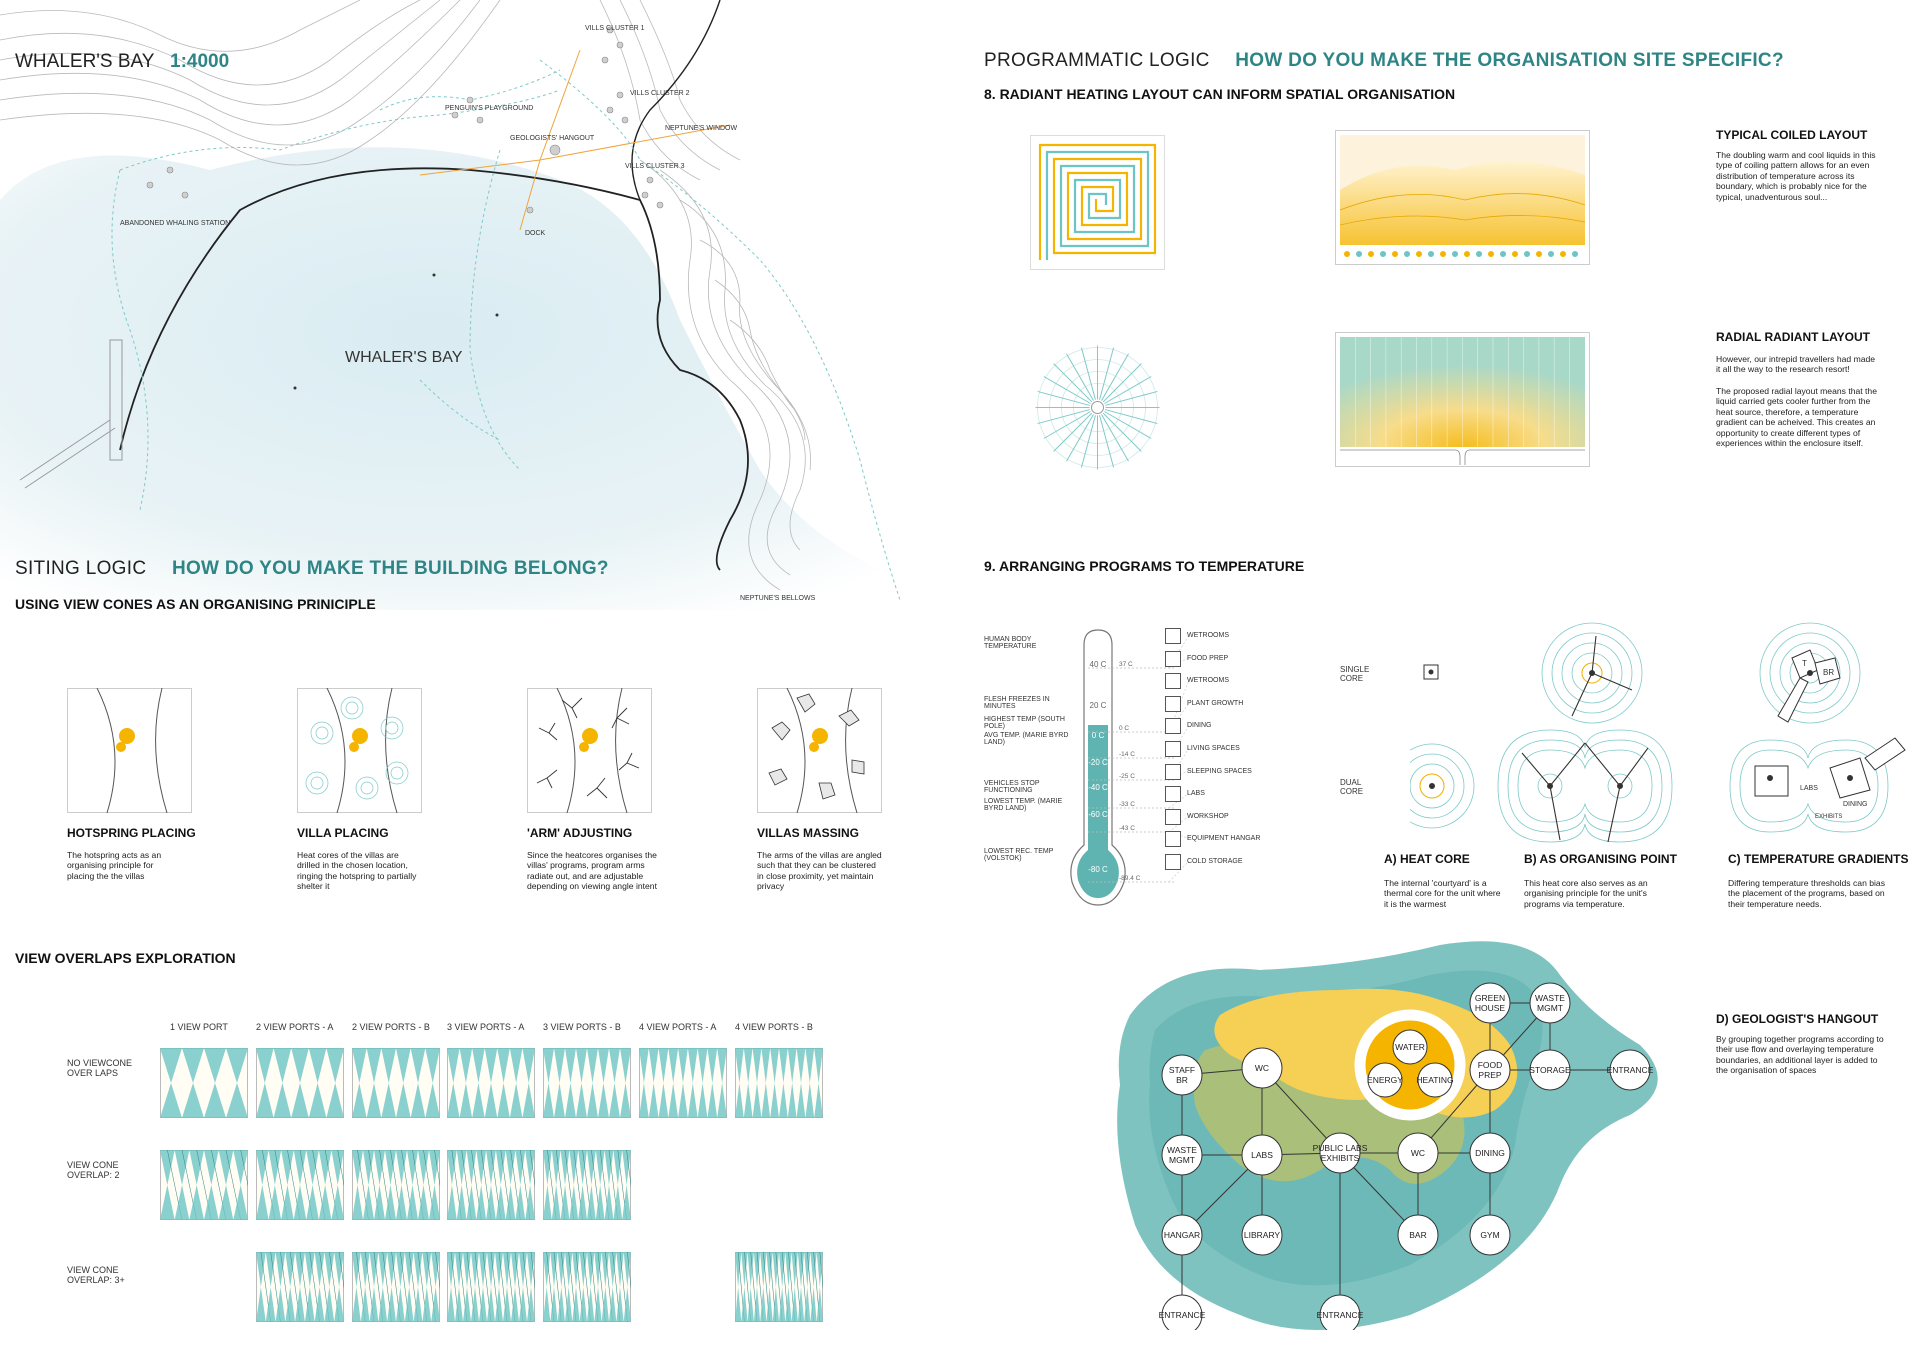  Describe the element at coordinates (1126, 664) in the screenshot. I see `thermo-dash-value: 37 C` at that location.